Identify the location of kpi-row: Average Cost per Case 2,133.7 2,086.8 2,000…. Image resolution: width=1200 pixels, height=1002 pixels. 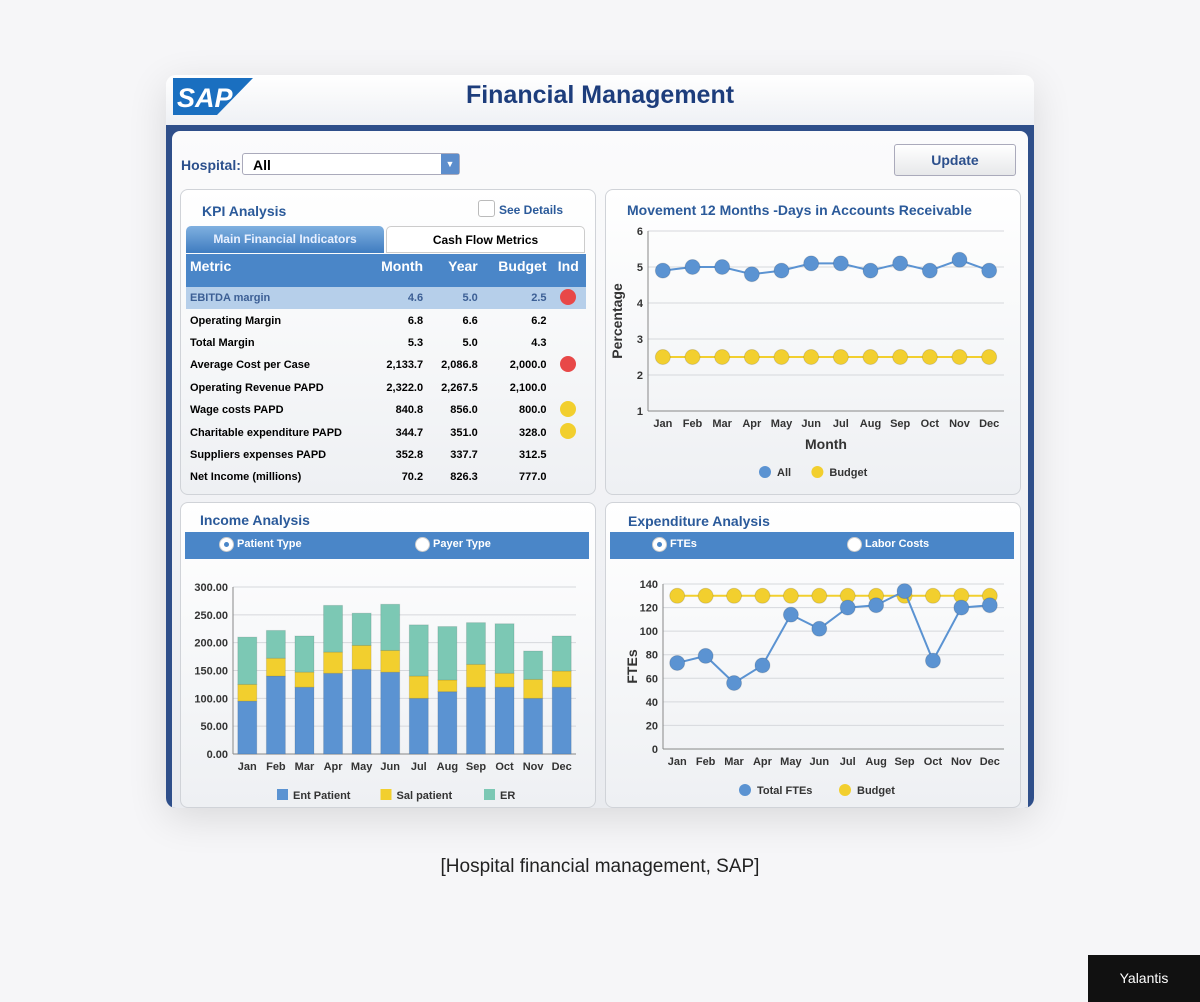
(386, 365).